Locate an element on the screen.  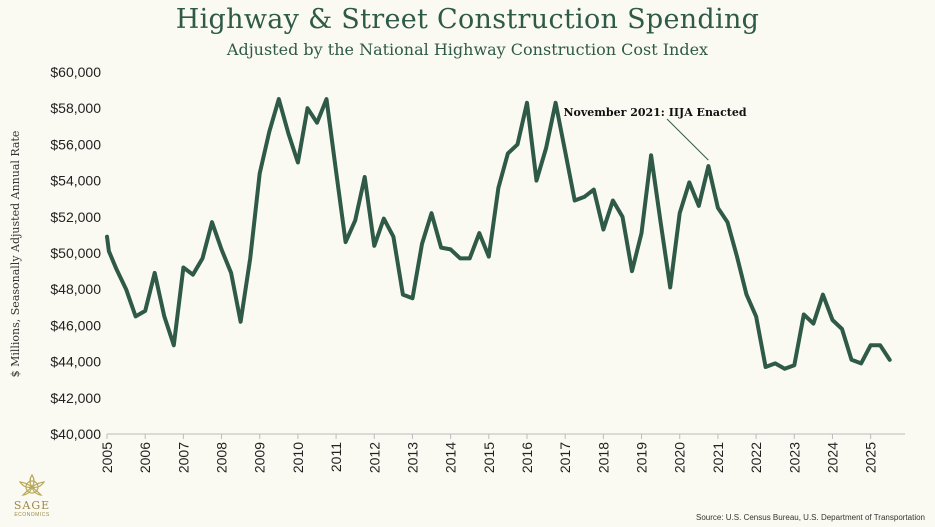
x-tick-label: 2007 is located at coordinates (183, 457).